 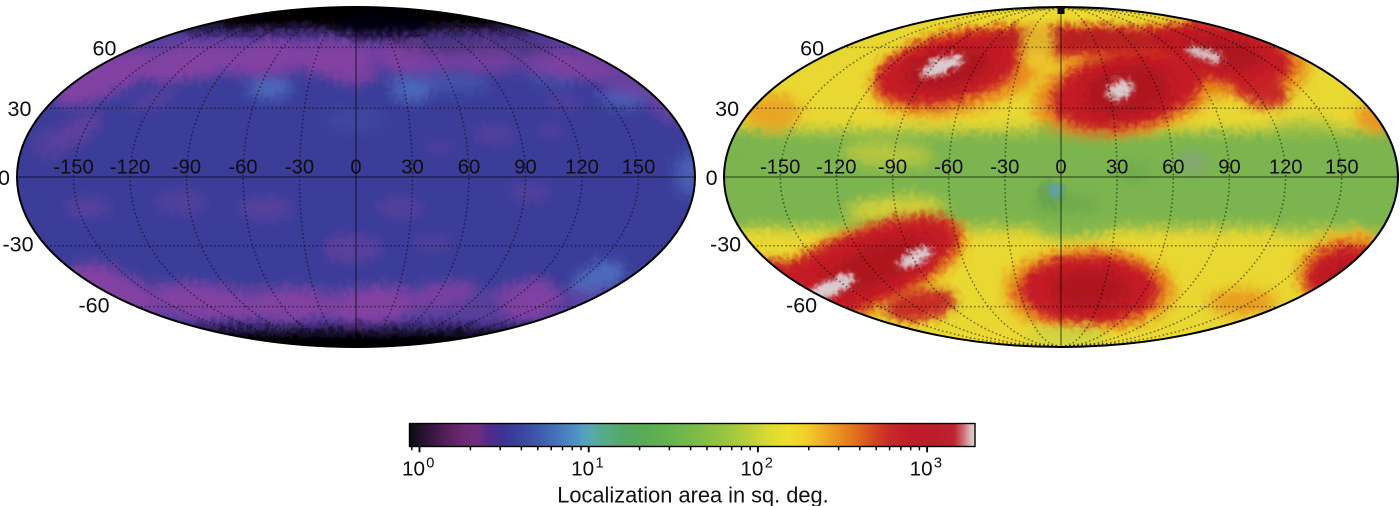 I want to click on svg-text: Localization area in sq. deg., so click(x=692, y=494).